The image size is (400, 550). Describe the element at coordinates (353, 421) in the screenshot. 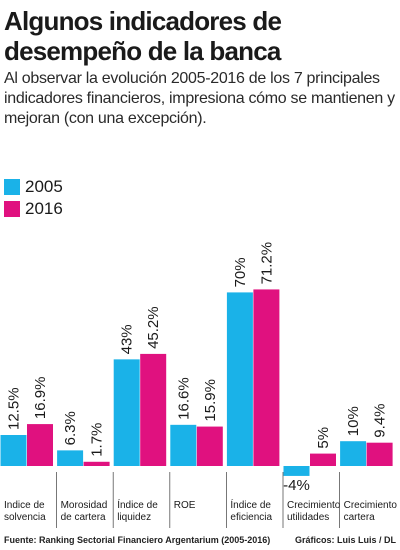

I see `data-label: 10%` at that location.